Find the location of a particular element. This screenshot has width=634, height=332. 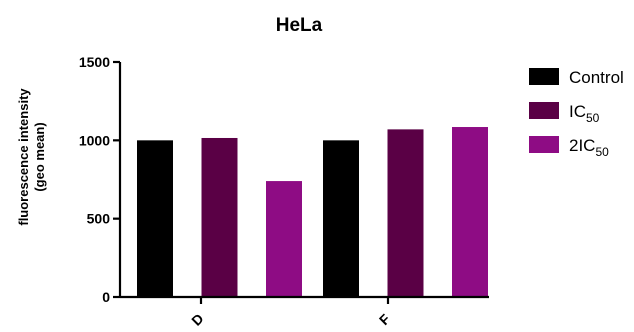

y-axis-label: fluorescence intensity (geo mean) is located at coordinates (31, 157).